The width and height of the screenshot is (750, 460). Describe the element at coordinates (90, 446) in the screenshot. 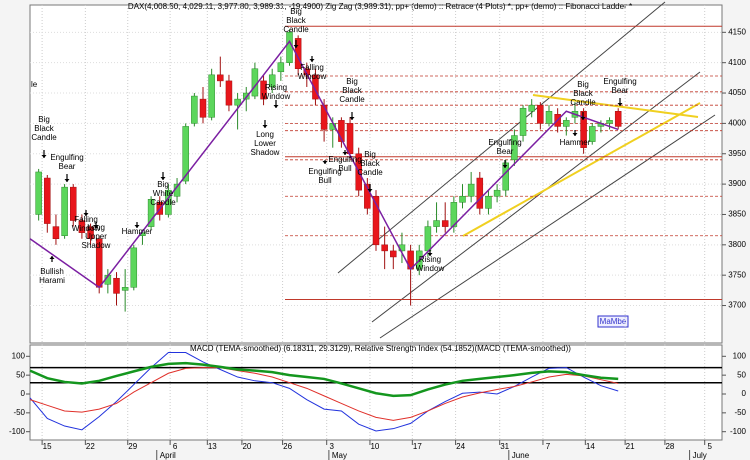

I see `x-tick-label: 22` at that location.